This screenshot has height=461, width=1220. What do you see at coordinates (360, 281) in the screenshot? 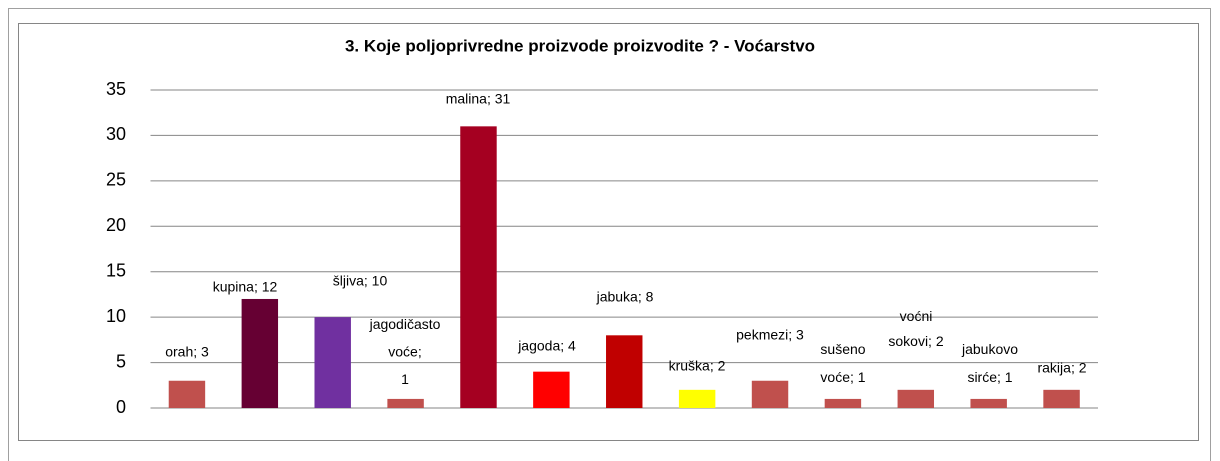
I see `data-label: šljiva; 10` at bounding box center [360, 281].